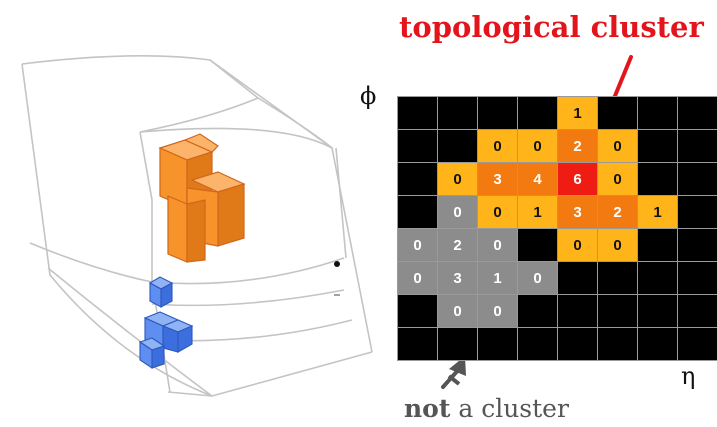 The image size is (717, 427). I want to click on phi-axis-label: ϕ, so click(368, 96).